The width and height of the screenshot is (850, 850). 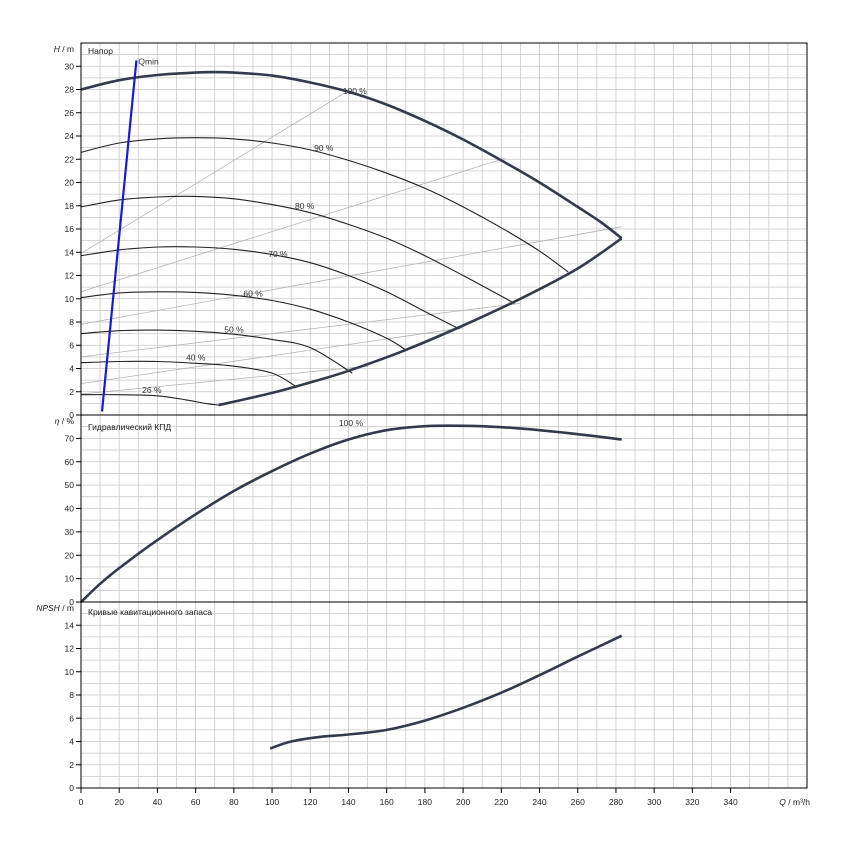 What do you see at coordinates (70, 485) in the screenshot?
I see `y-tick-label: 50` at bounding box center [70, 485].